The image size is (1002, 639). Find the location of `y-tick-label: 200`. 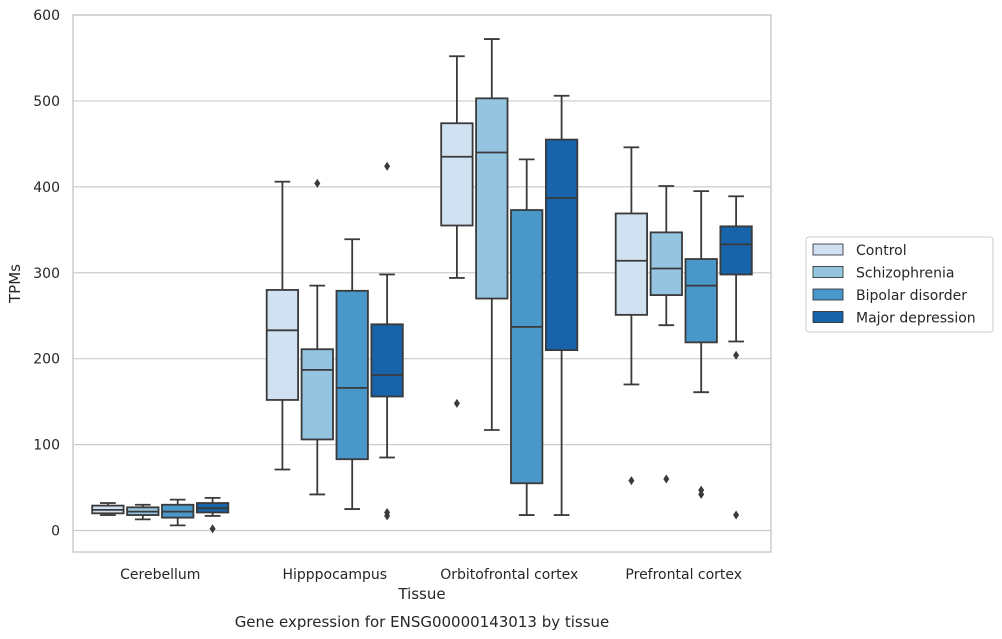

y-tick-label: 200 is located at coordinates (46, 360).